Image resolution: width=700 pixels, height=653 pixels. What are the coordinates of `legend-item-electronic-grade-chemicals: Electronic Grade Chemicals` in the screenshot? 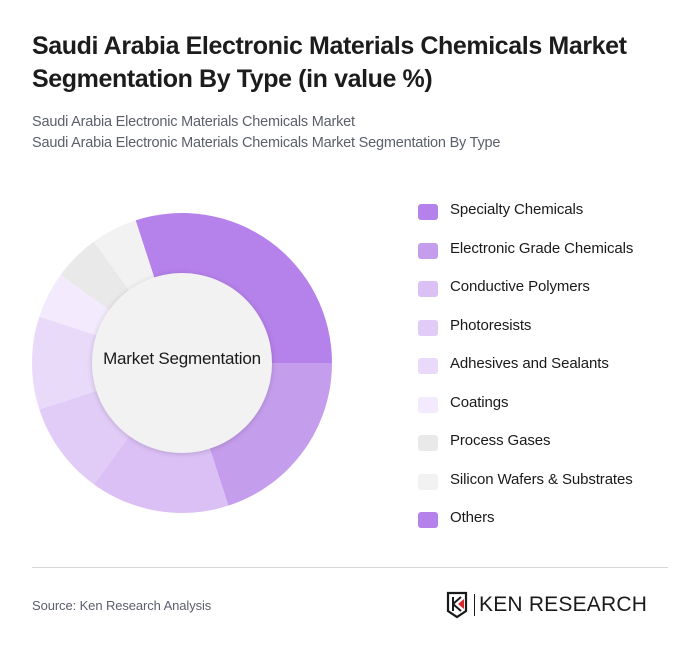 It's located at (525, 257).